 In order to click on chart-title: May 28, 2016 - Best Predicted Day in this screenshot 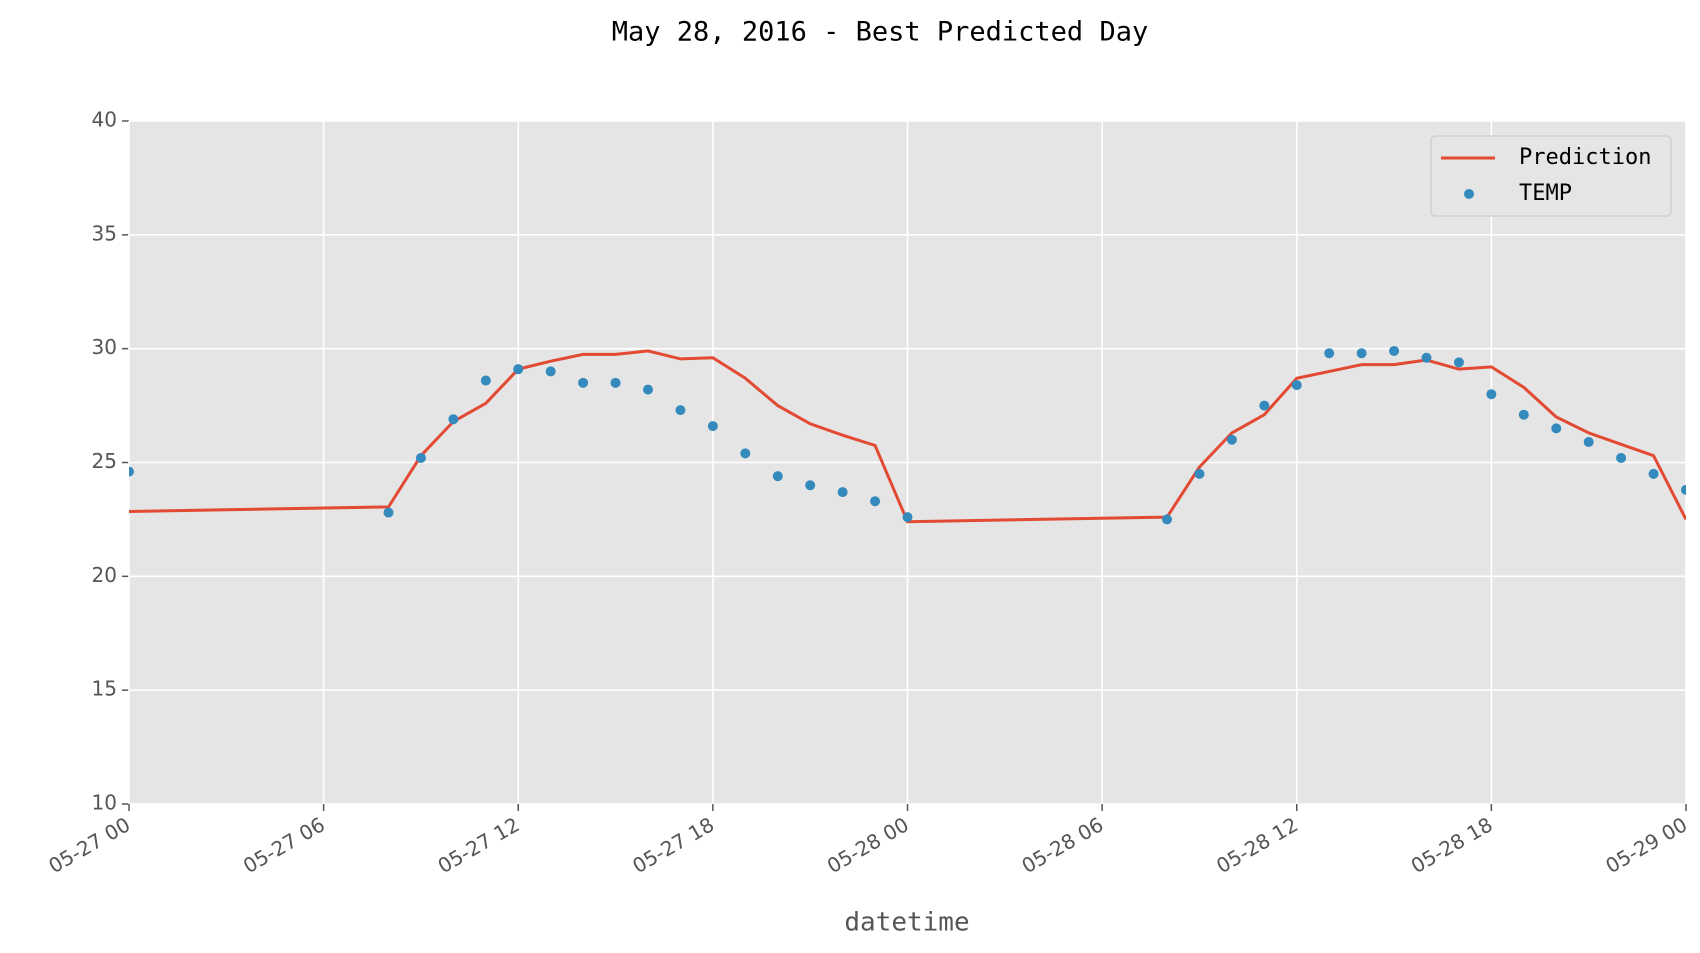, I will do `click(880, 32)`.